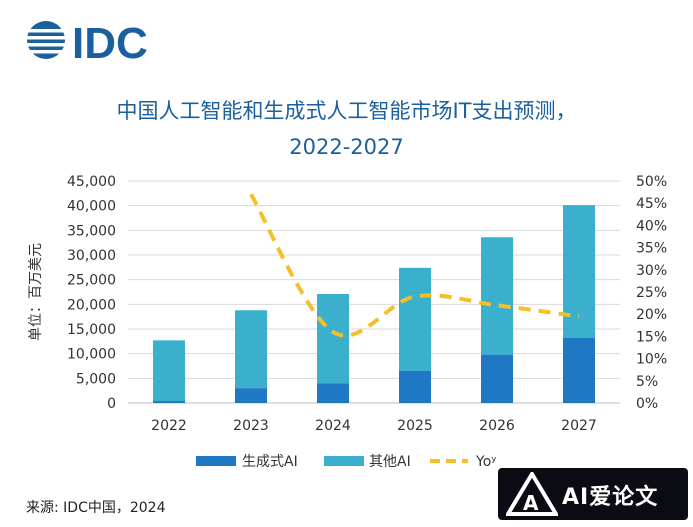 The image size is (693, 527). Describe the element at coordinates (651, 315) in the screenshot. I see `y2-tick-label: 20%` at that location.